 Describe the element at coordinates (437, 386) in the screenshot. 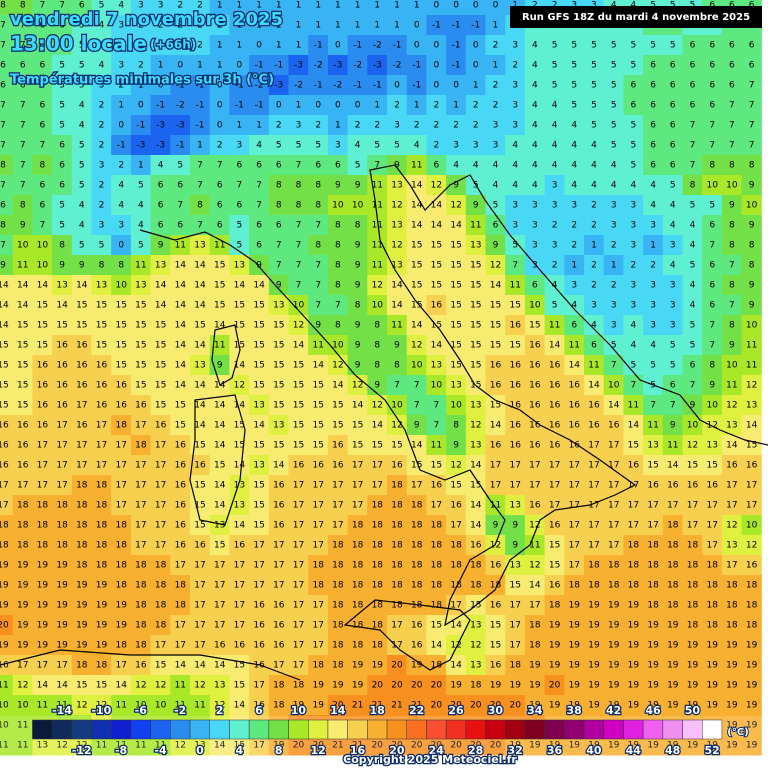

I see `temp-value: 10` at that location.